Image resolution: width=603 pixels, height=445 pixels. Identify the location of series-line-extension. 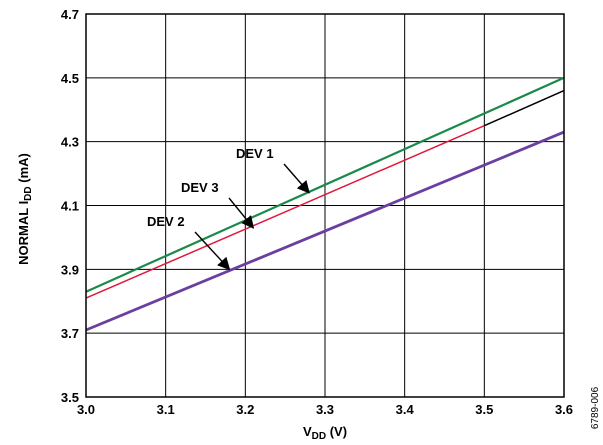
(524, 108).